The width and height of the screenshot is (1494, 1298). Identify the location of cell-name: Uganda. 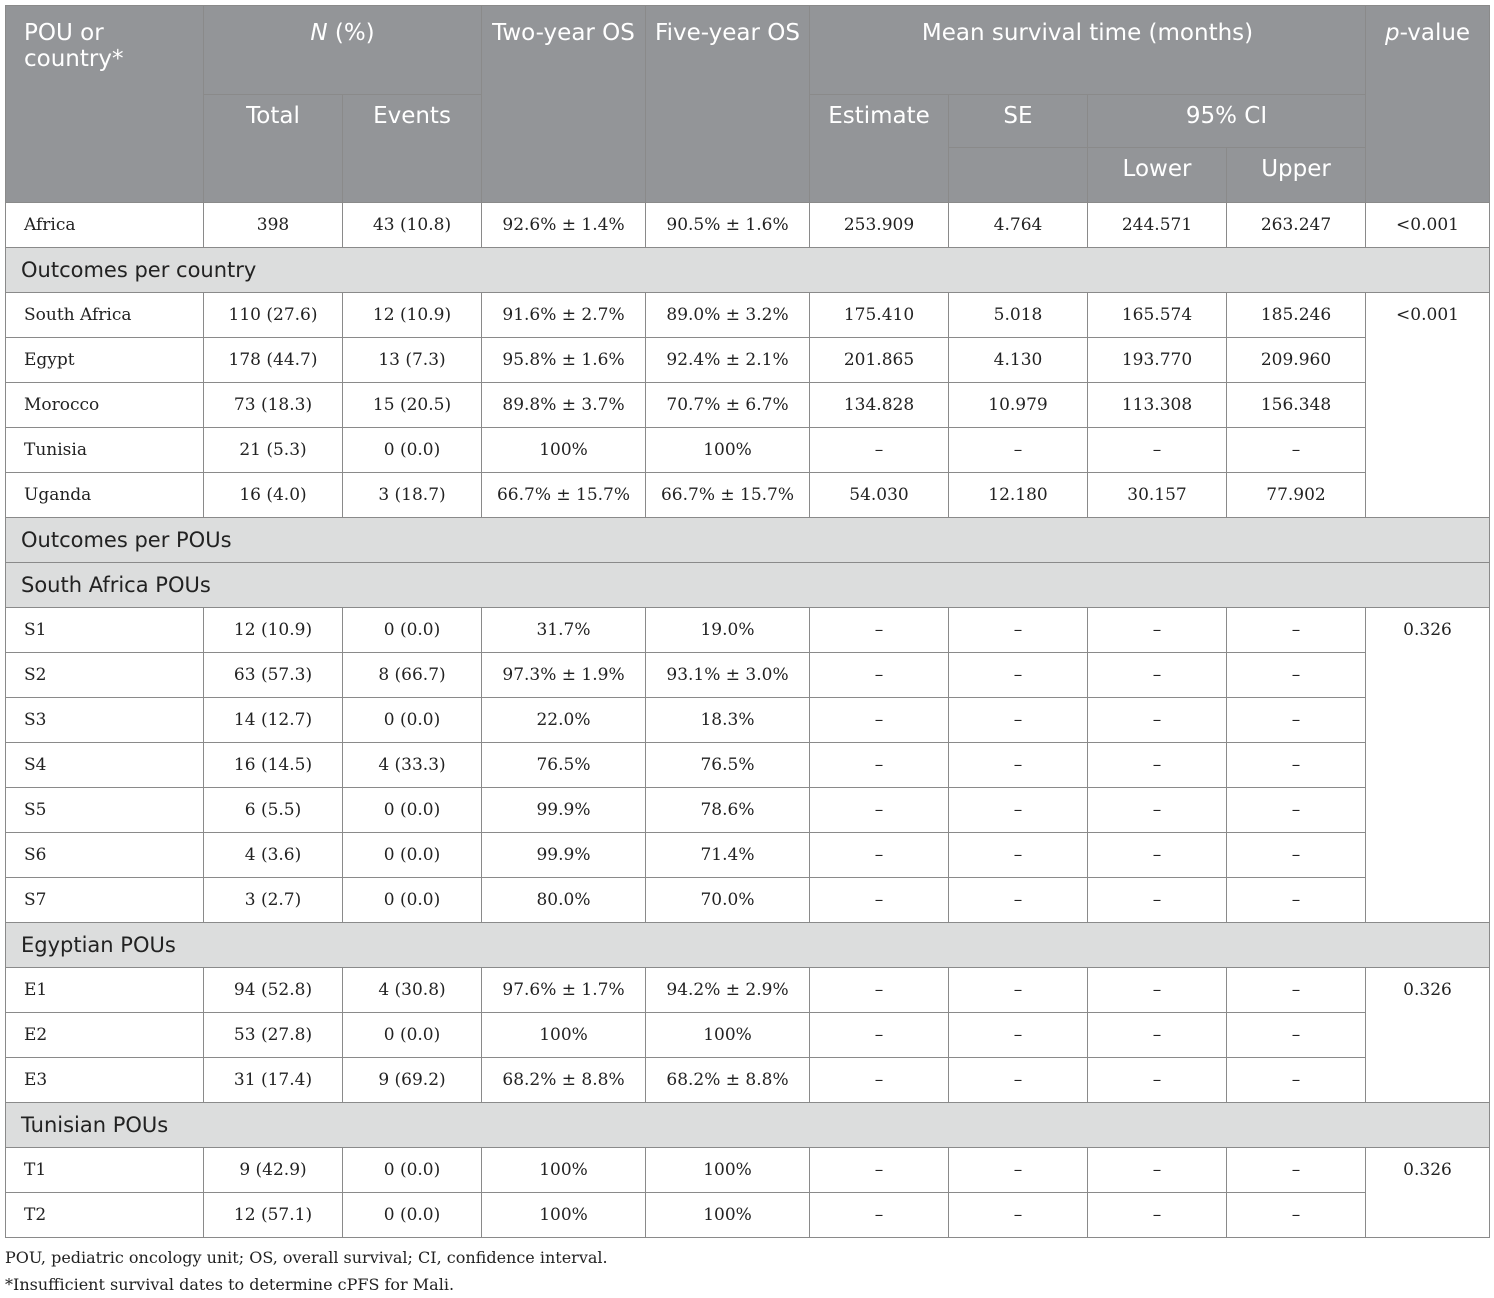
(104, 495).